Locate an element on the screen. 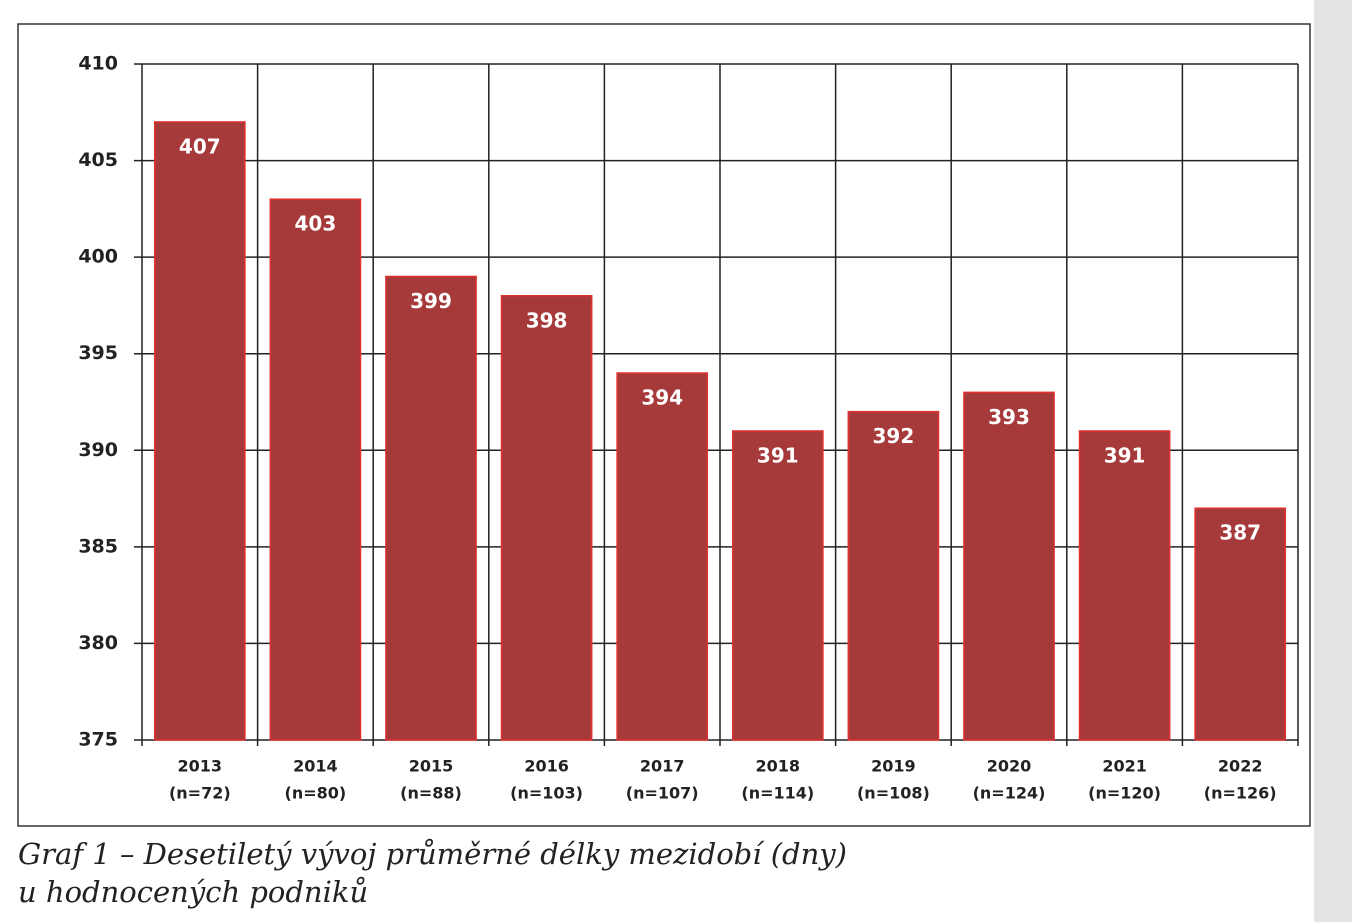 The image size is (1352, 922). value-label: 403 is located at coordinates (316, 224).